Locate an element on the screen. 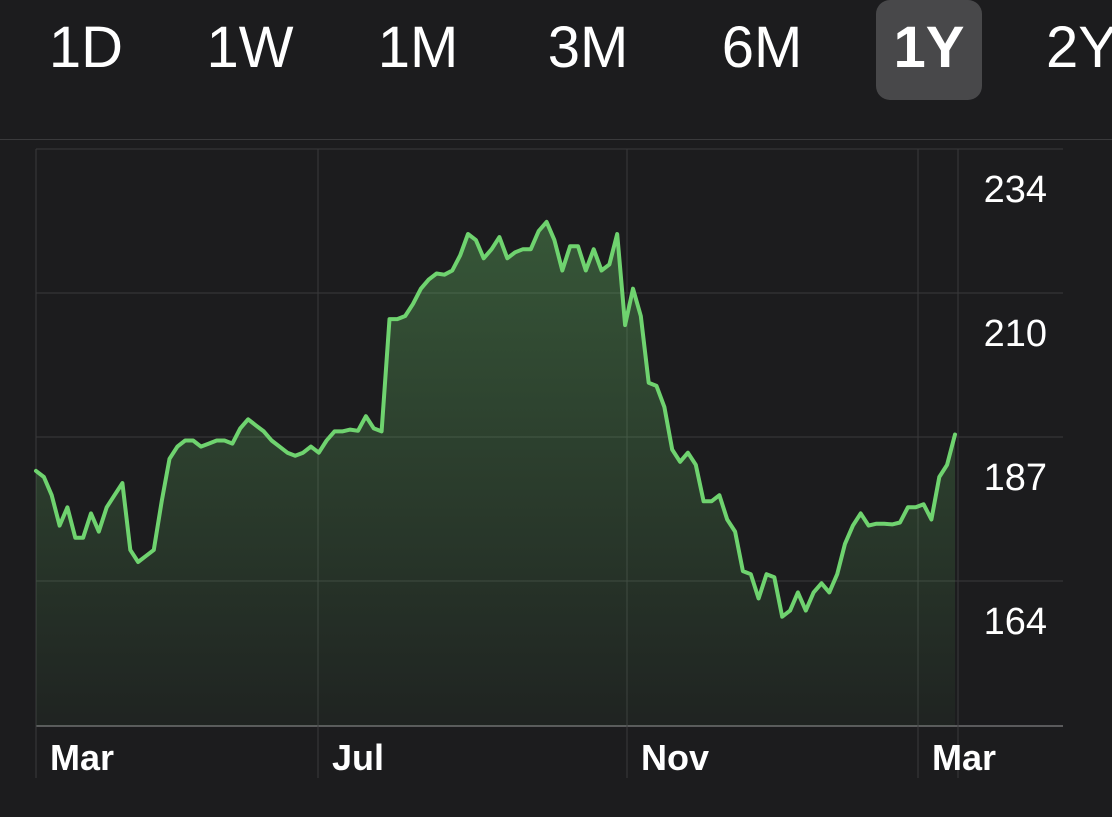 The height and width of the screenshot is (817, 1112). range-tab-6m: 6M is located at coordinates (762, 47).